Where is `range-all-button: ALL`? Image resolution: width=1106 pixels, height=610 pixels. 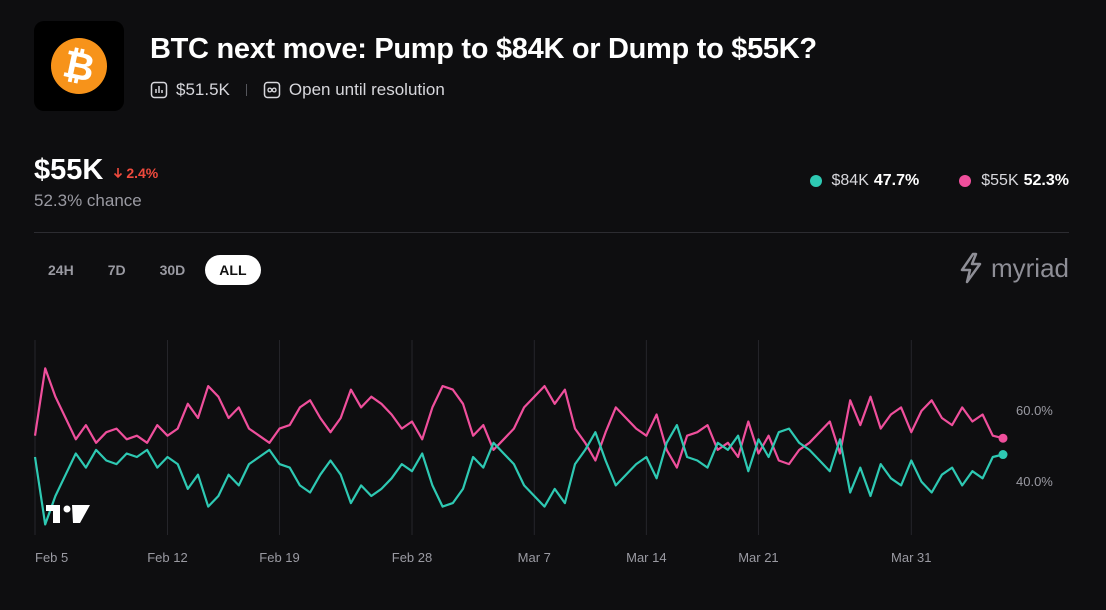
range-all-button: ALL is located at coordinates (233, 270).